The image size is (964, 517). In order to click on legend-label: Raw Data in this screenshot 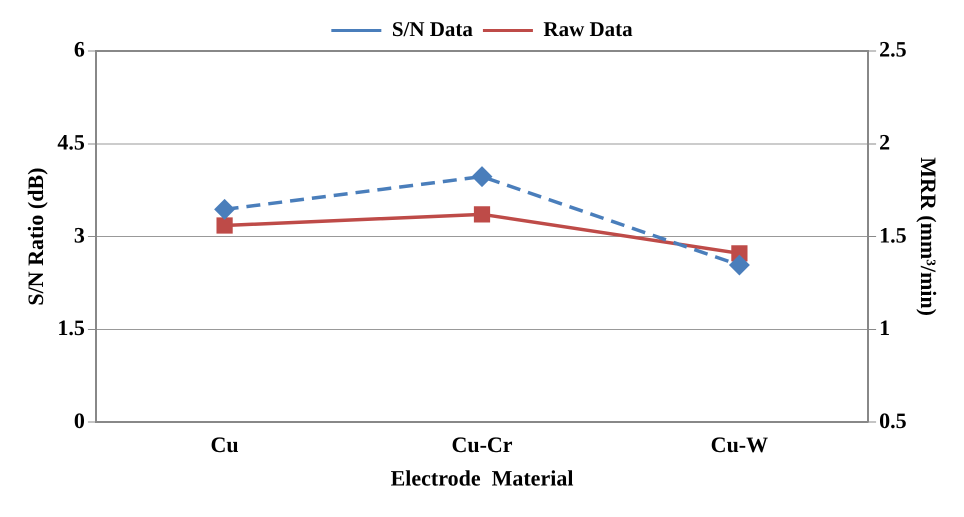, I will do `click(588, 28)`.